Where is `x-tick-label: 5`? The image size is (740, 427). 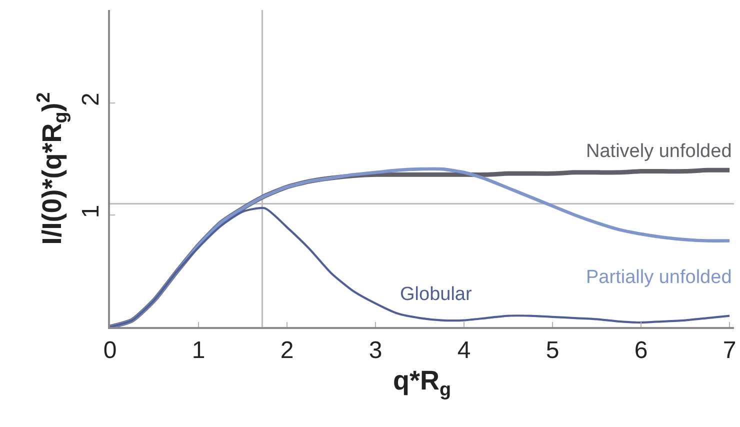
x-tick-label: 5 is located at coordinates (553, 350).